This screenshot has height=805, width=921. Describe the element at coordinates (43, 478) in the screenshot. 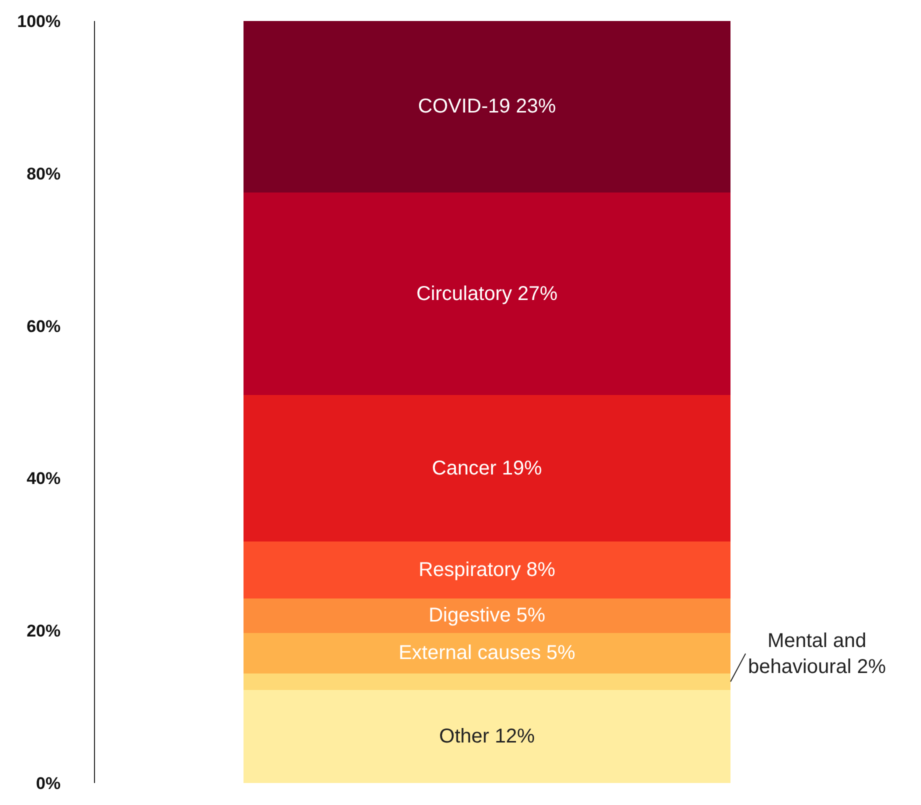

I see `y-tick-label: 40%` at that location.